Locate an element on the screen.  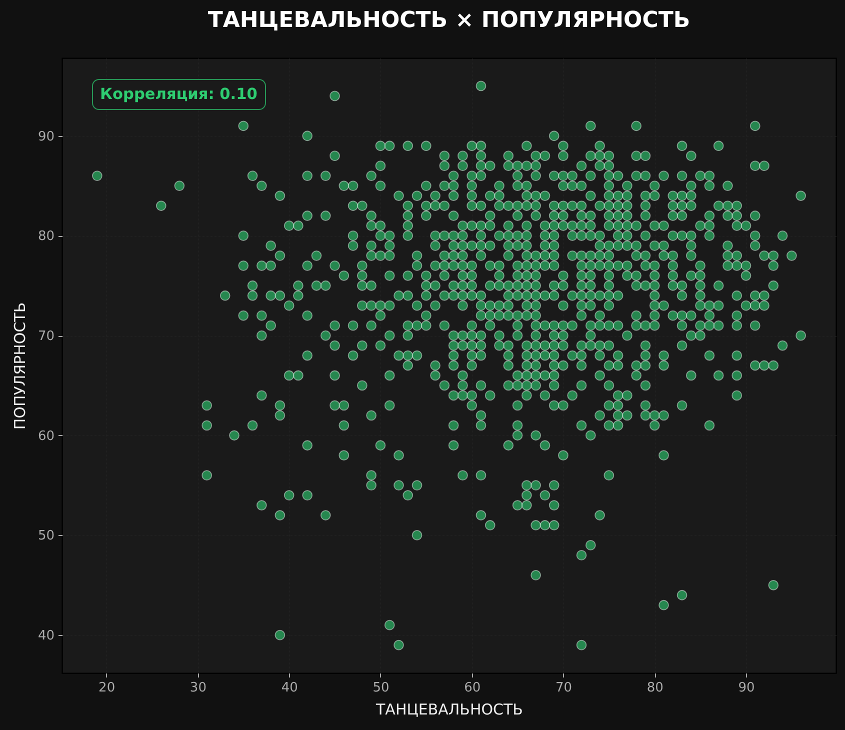
annotation: Корреляция: 0.10 is located at coordinates (179, 94).